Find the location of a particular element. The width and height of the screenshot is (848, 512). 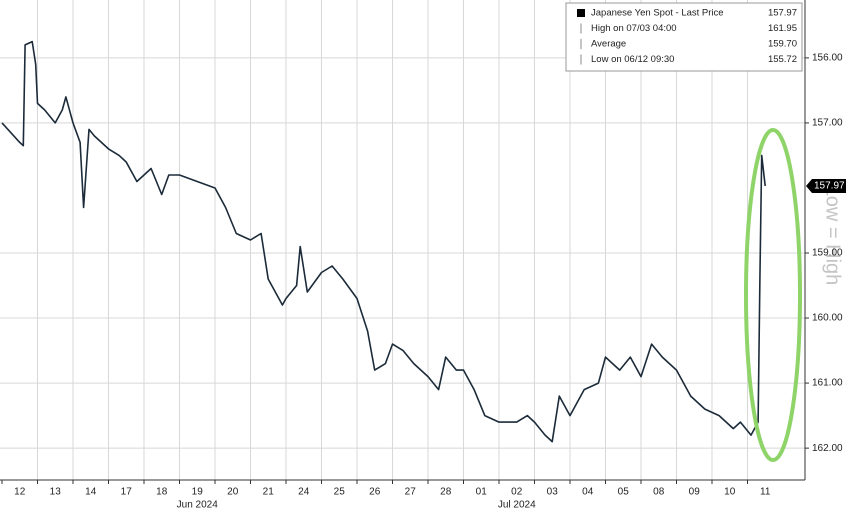

legend-name: High on 07/03 04:00 is located at coordinates (634, 28).